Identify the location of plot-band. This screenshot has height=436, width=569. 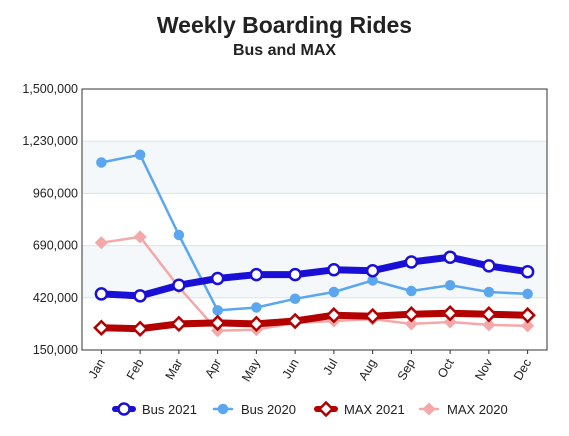
(314, 167).